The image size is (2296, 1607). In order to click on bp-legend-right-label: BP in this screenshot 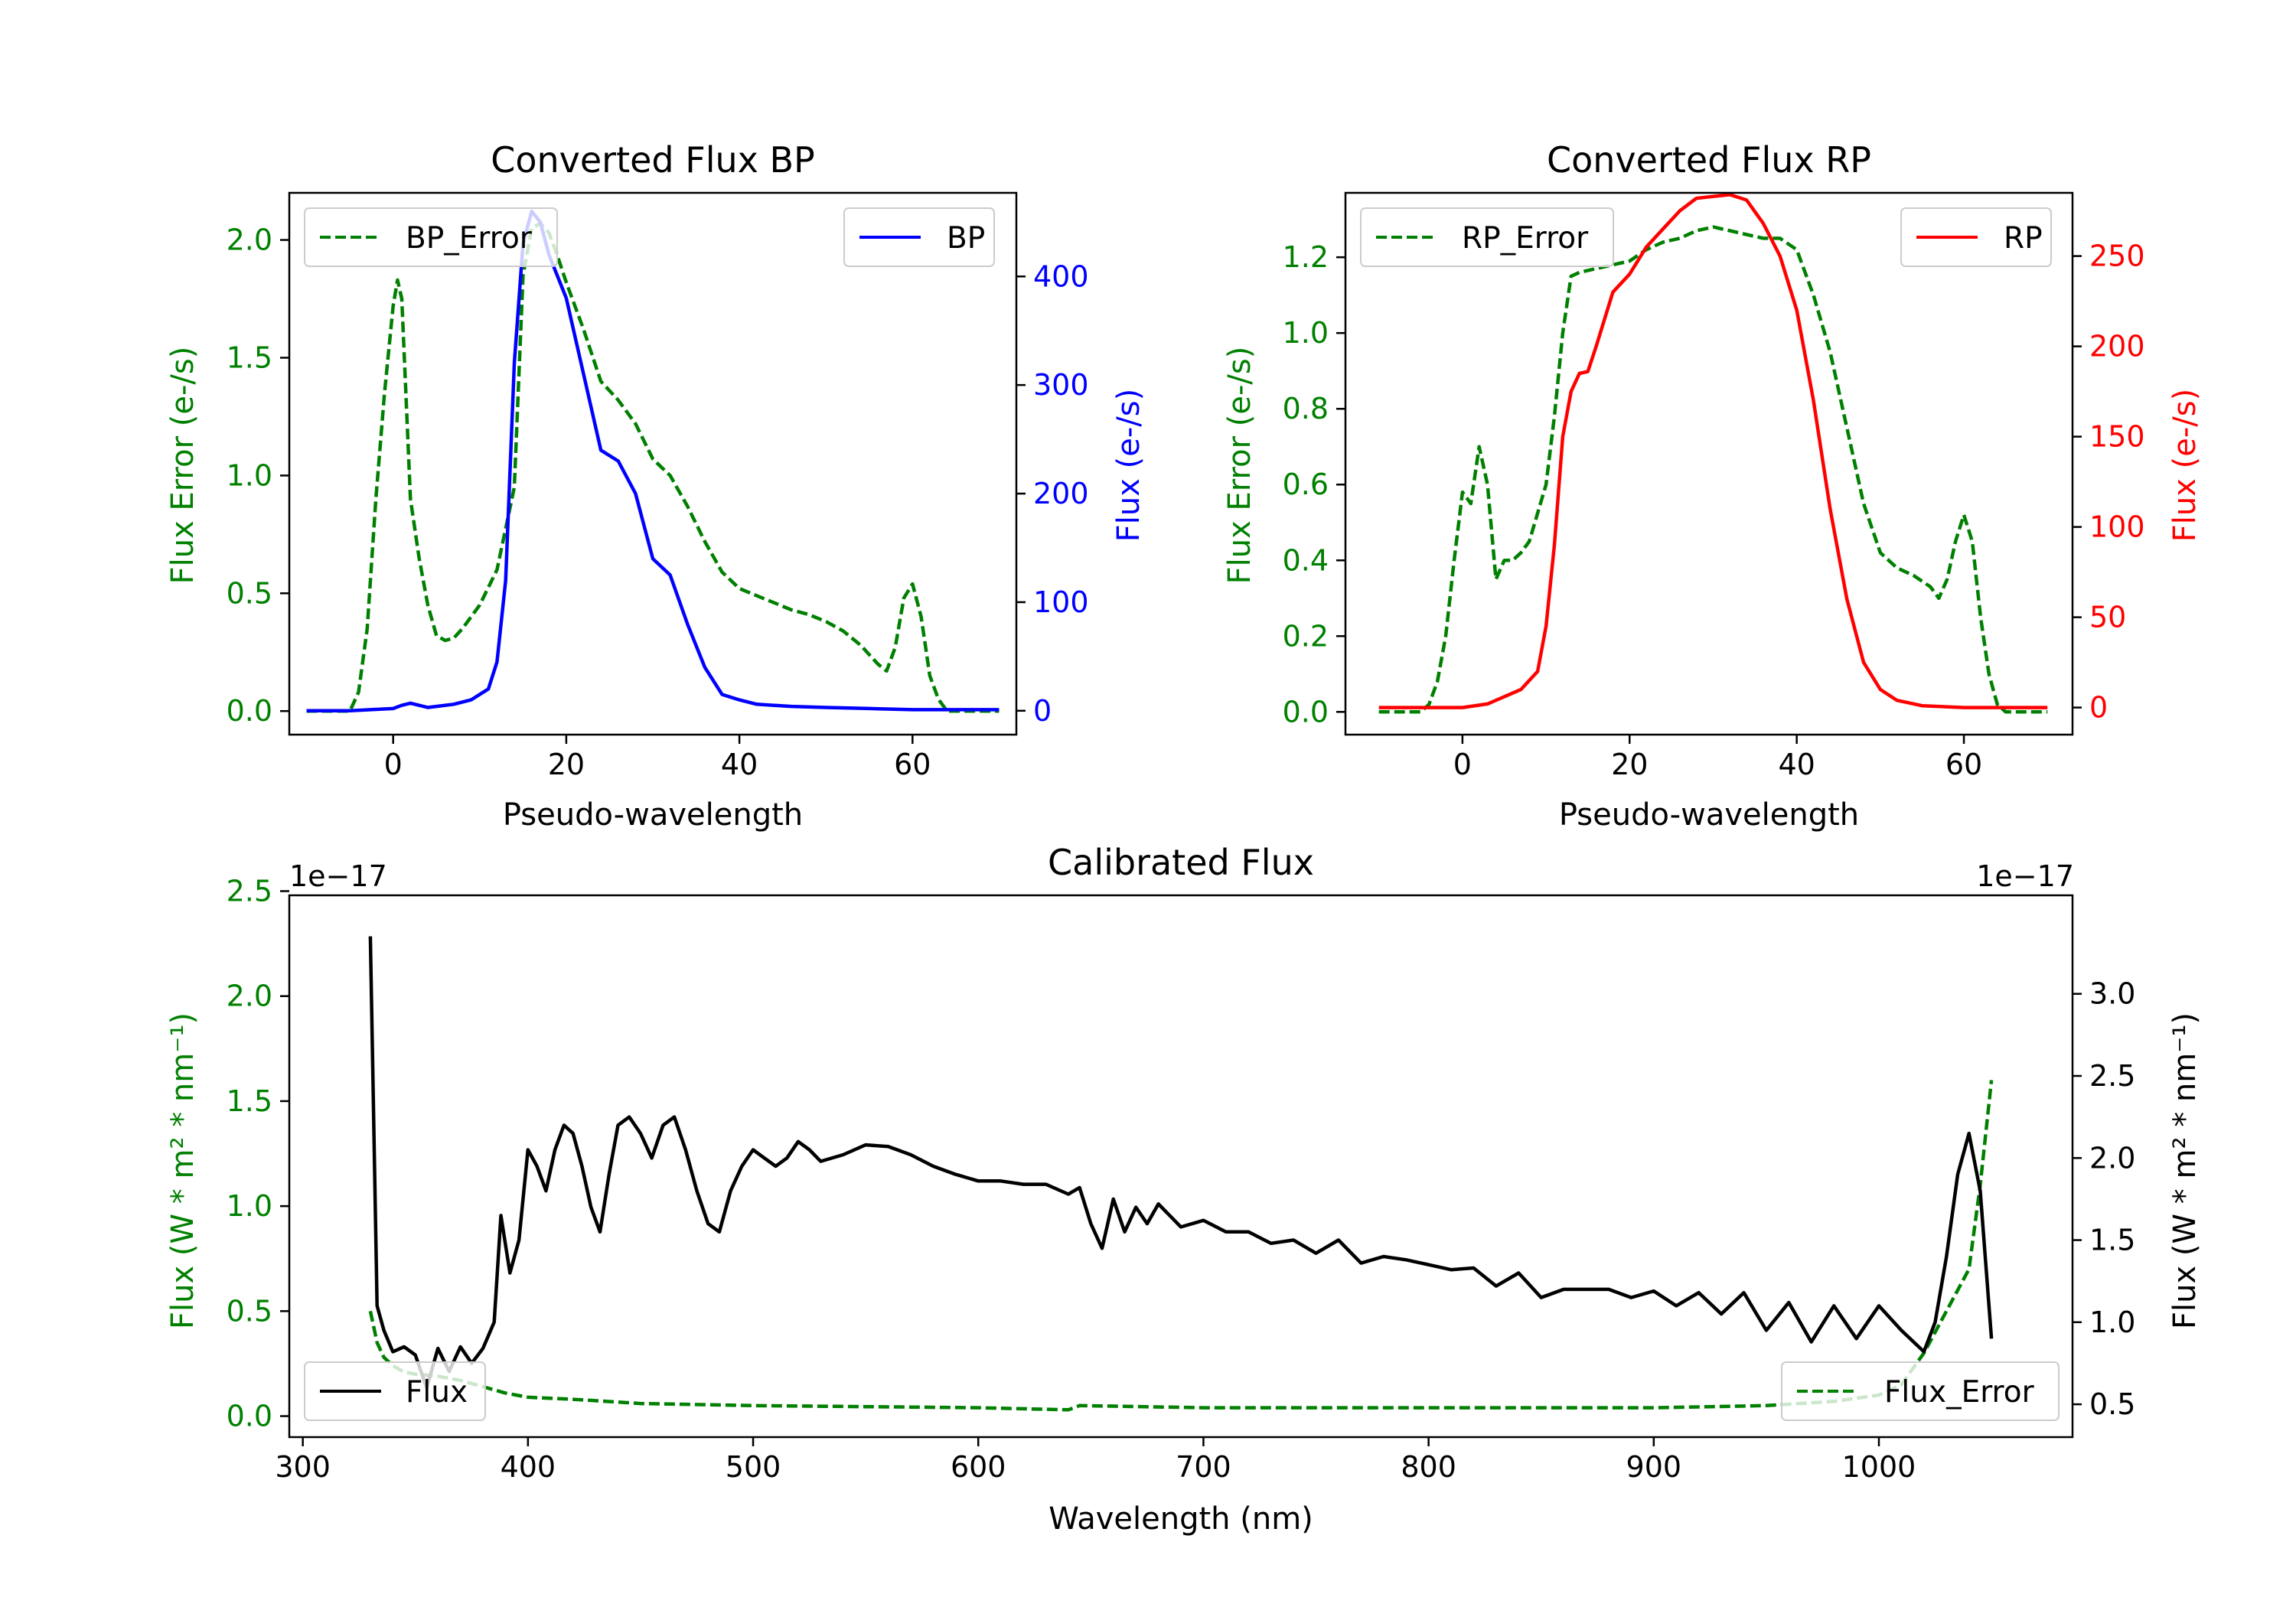, I will do `click(966, 239)`.